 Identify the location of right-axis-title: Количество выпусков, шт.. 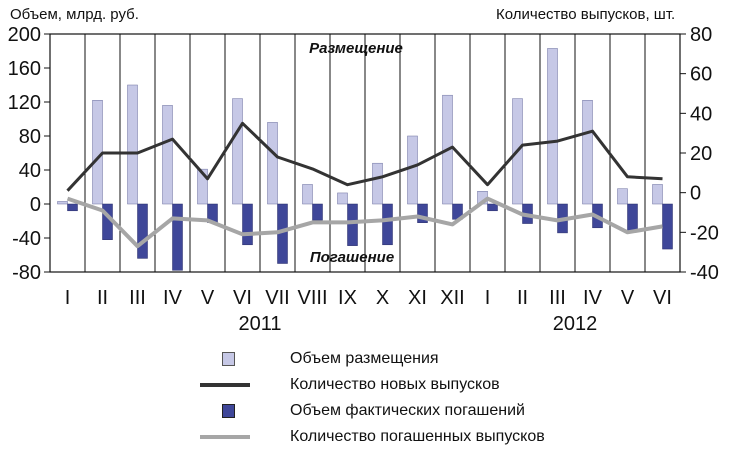
(586, 14).